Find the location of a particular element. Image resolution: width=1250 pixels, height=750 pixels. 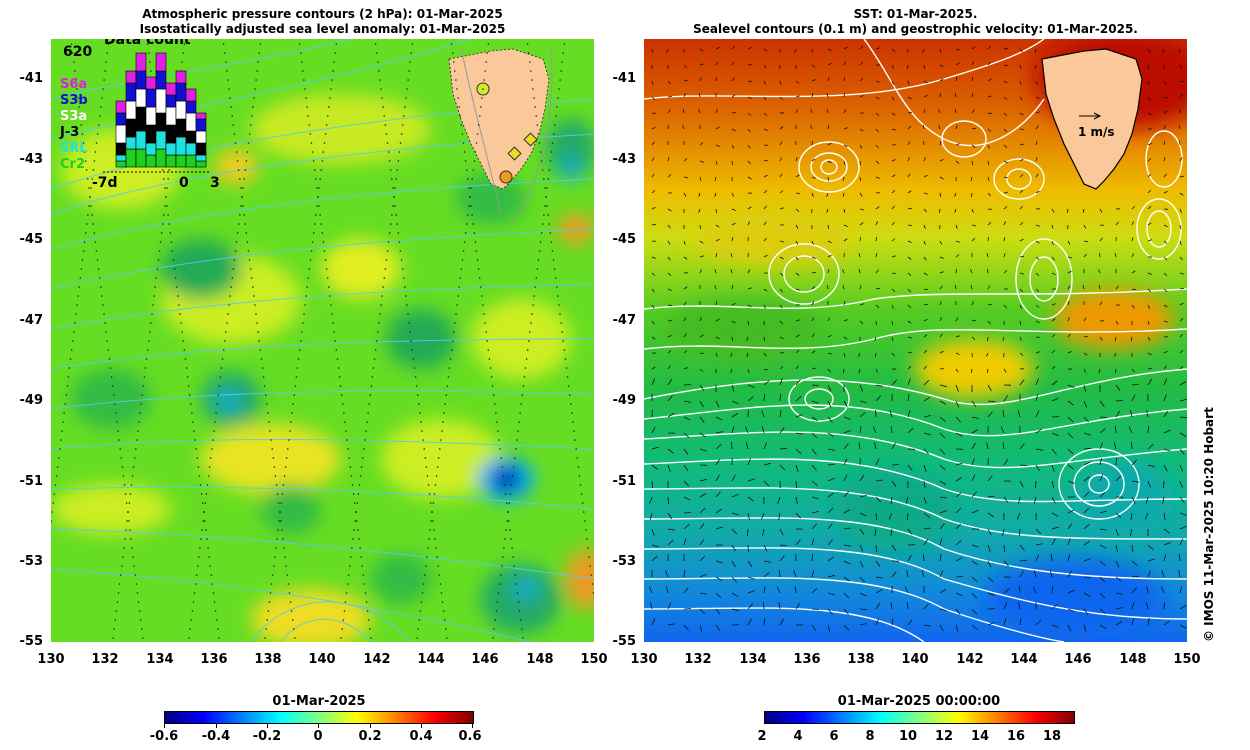

sla-colorbar-title: 01-Mar-2025 is located at coordinates (319, 701).